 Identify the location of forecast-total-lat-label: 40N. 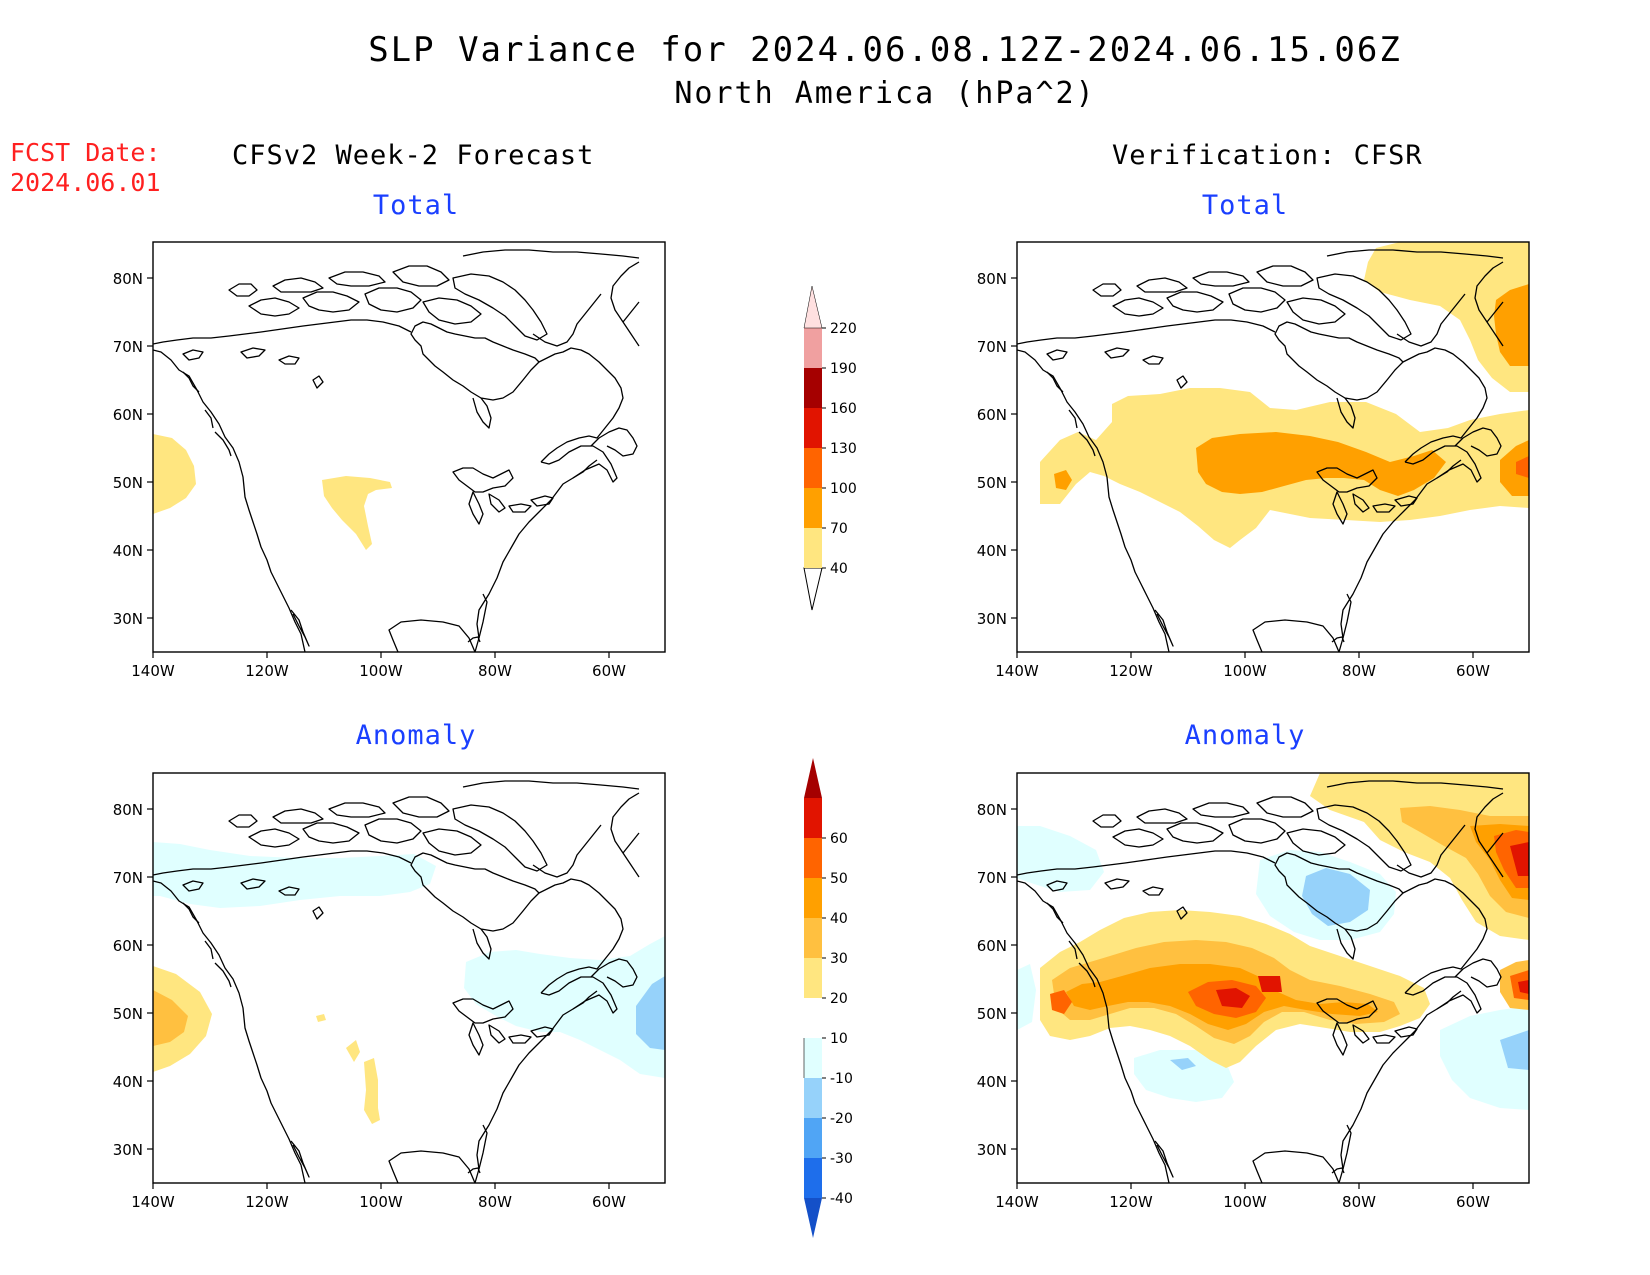
(128, 551).